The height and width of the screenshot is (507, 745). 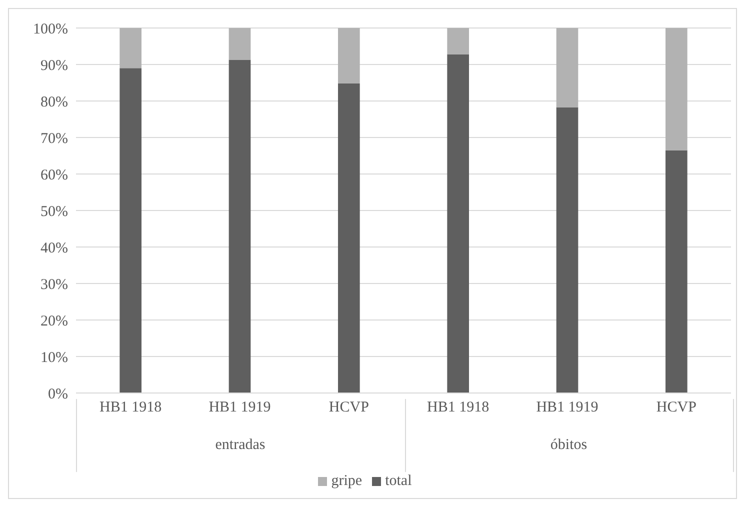 I want to click on y-tick-label: 80%, so click(x=54, y=102).